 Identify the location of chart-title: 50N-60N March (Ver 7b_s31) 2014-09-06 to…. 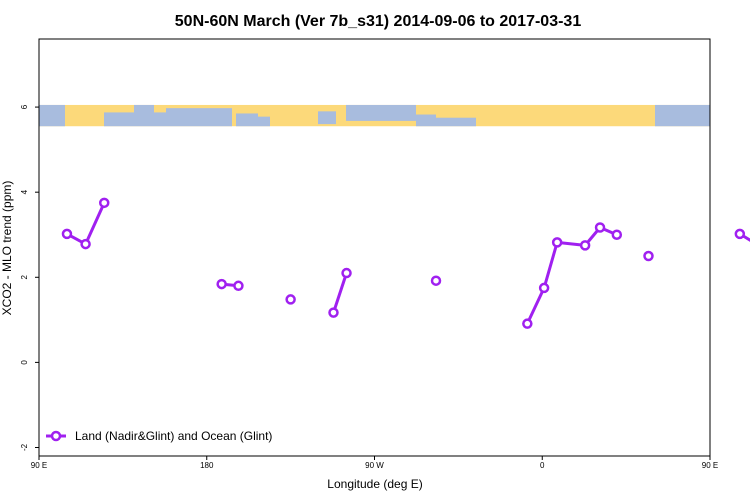
(378, 21).